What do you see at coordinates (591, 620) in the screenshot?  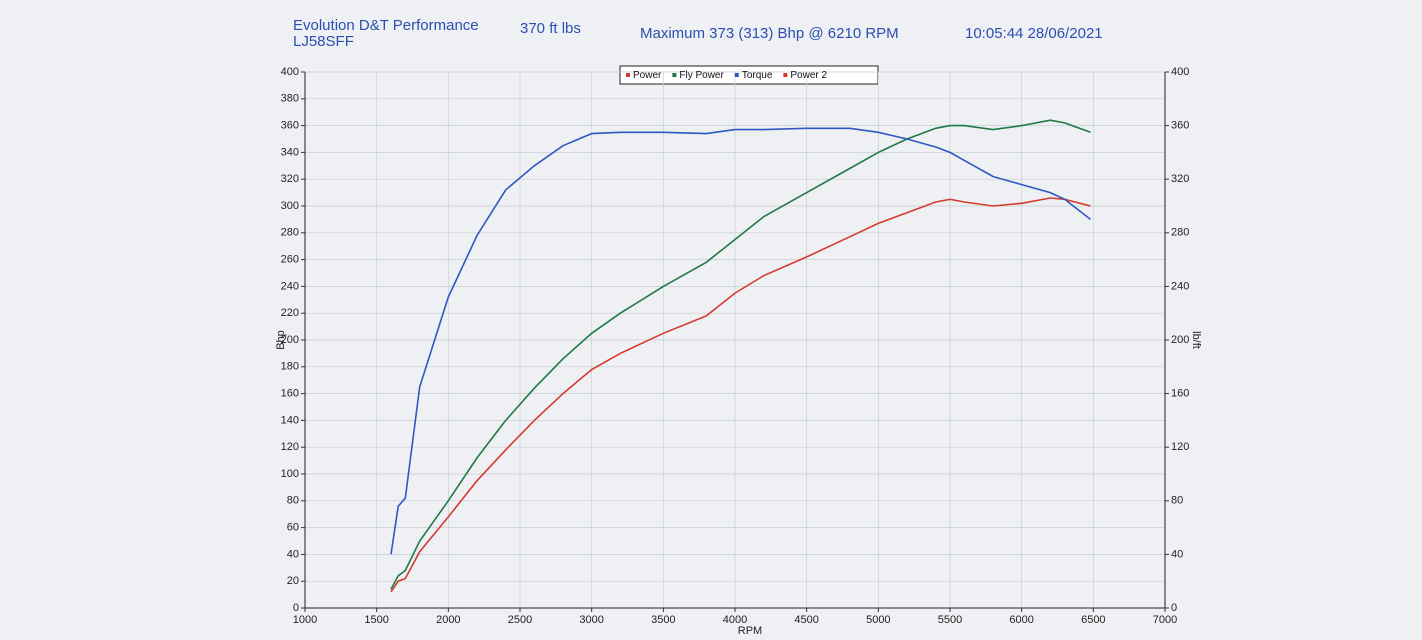 I see `x-tick-label: 3000` at bounding box center [591, 620].